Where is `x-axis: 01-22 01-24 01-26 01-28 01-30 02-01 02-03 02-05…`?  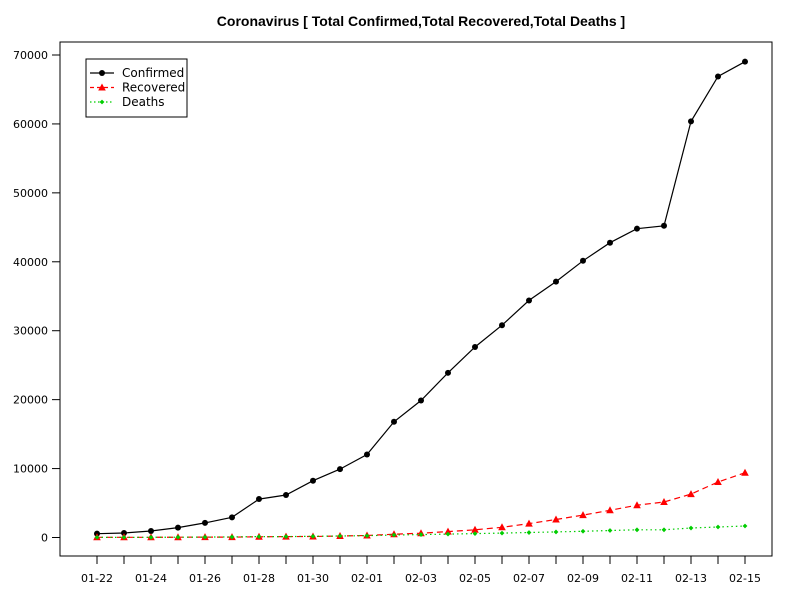
x-axis: 01-22 01-24 01-26 01-28 01-30 02-01 02-03 02-05… is located at coordinates (421, 570).